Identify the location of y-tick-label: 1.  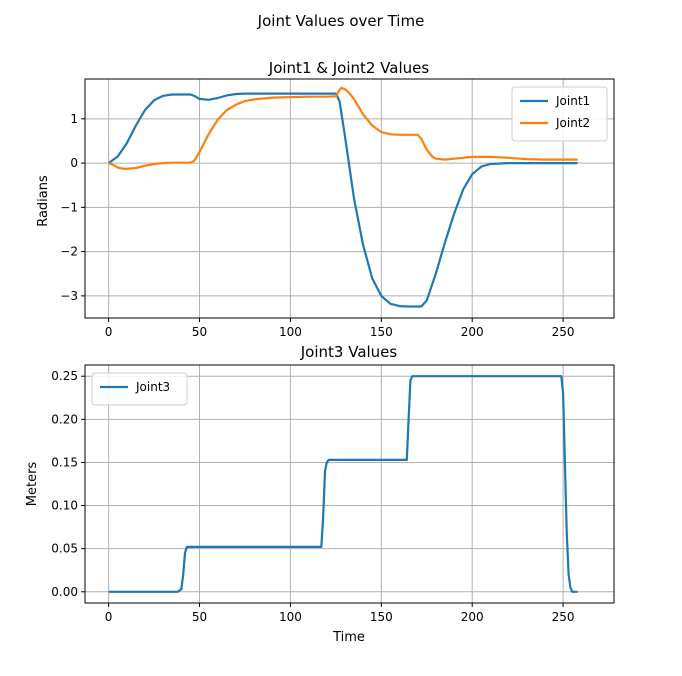
(74, 119).